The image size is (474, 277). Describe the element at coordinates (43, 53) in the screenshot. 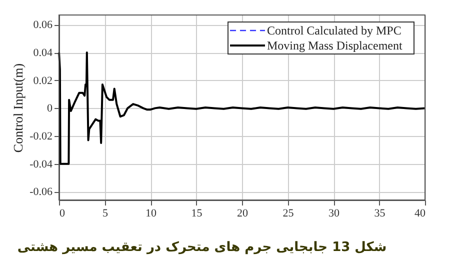

I see `y-tick-label: 0.04` at that location.